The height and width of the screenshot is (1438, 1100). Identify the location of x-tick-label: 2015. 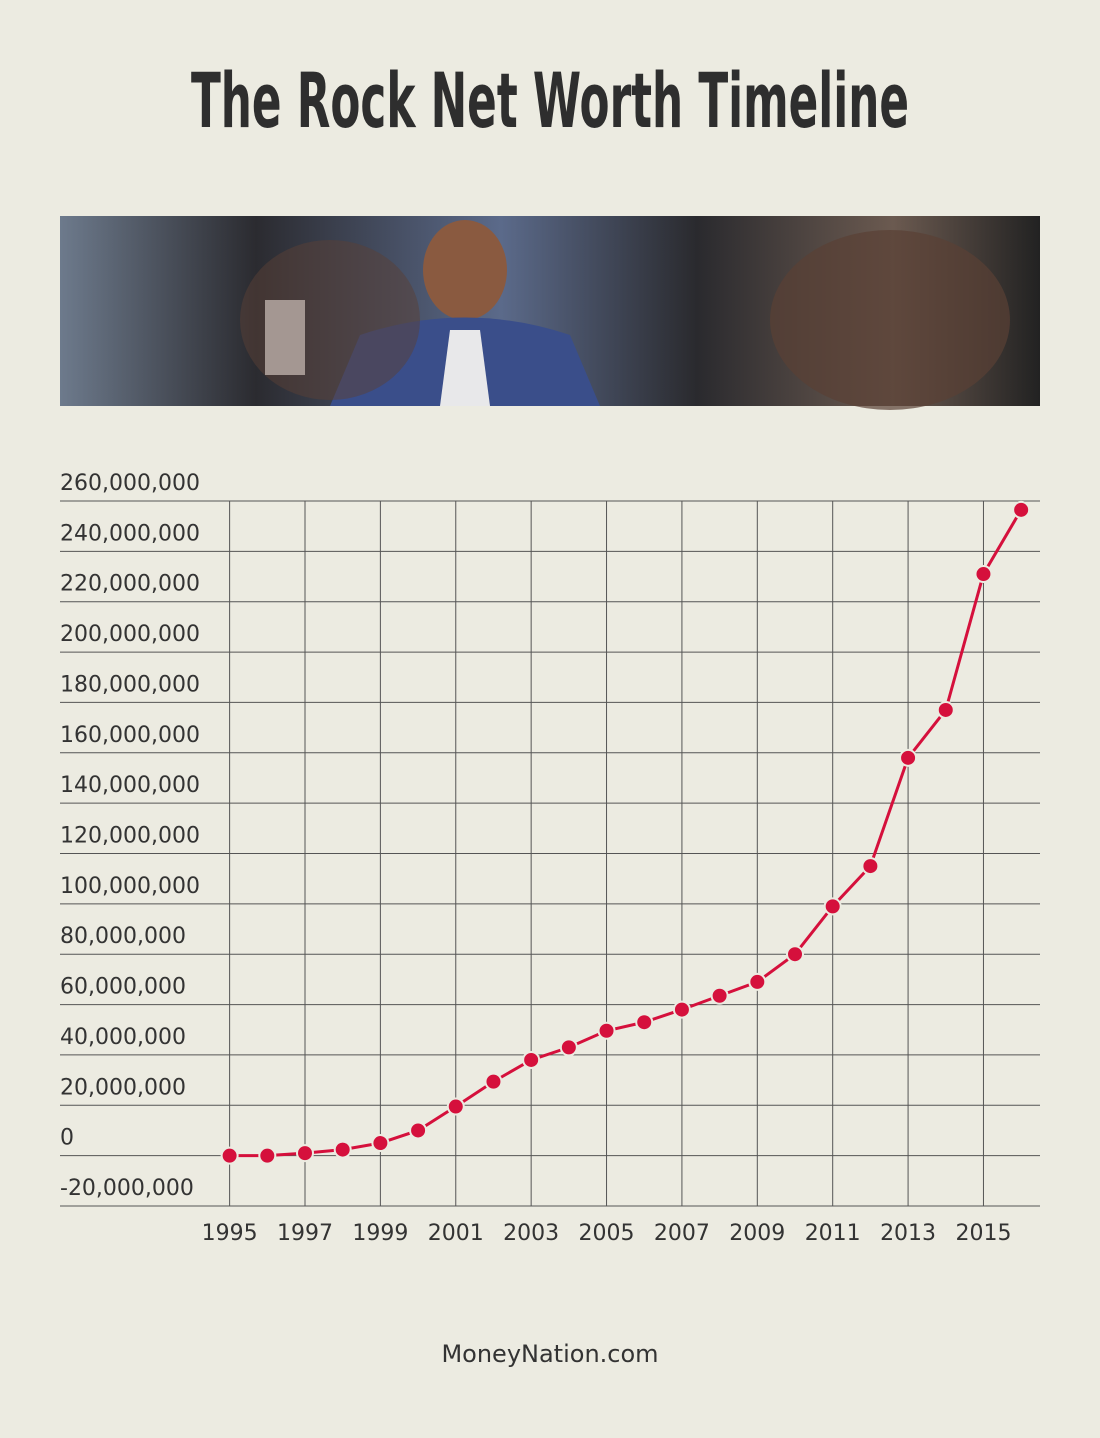
(983, 1233).